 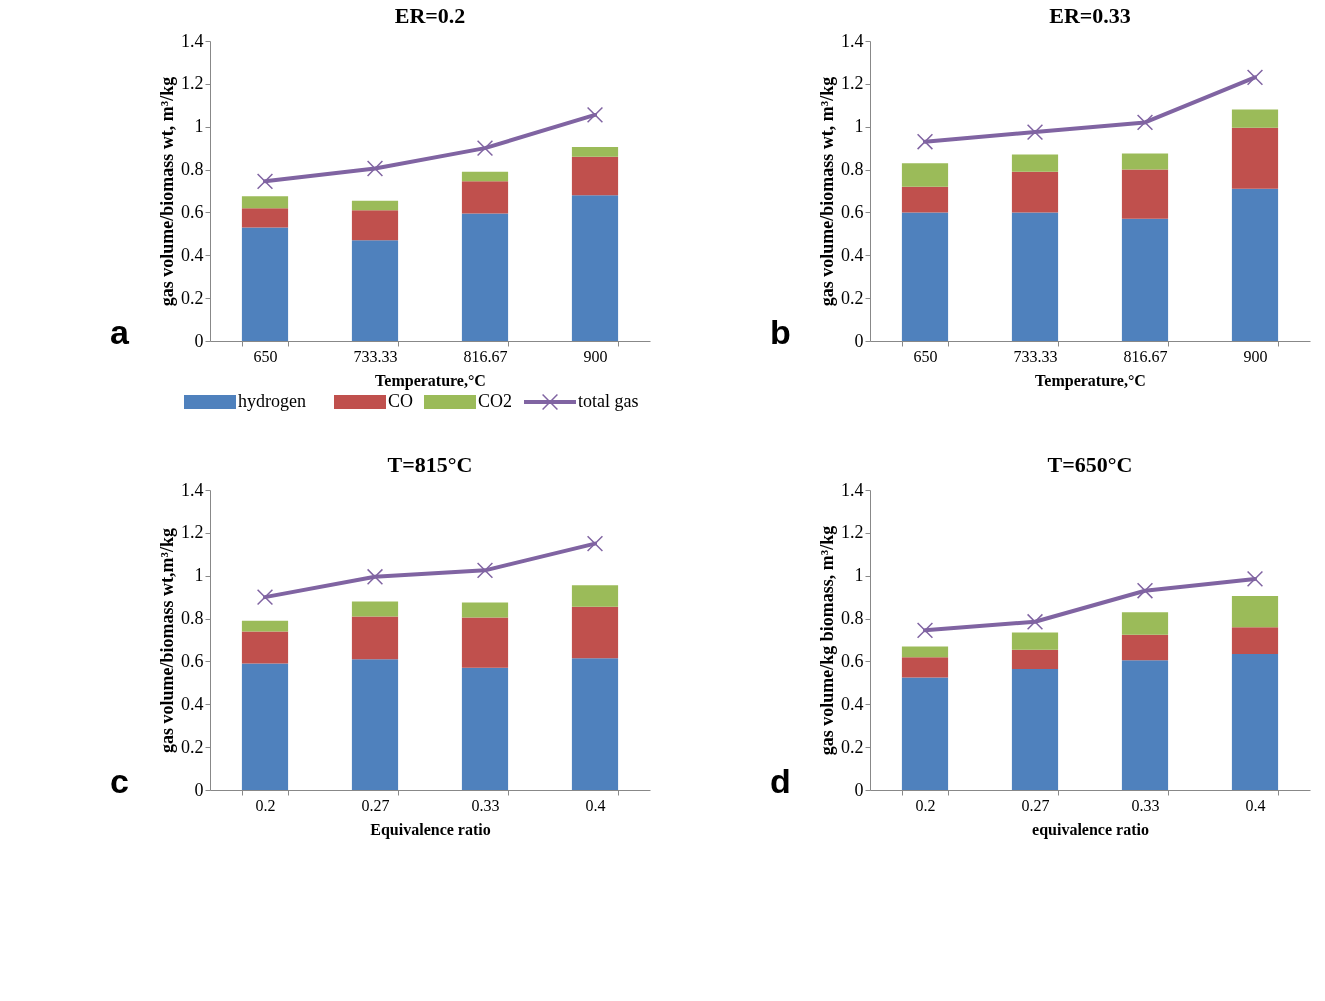 What do you see at coordinates (192, 489) in the screenshot?
I see `y-tick-label: 1.4` at bounding box center [192, 489].